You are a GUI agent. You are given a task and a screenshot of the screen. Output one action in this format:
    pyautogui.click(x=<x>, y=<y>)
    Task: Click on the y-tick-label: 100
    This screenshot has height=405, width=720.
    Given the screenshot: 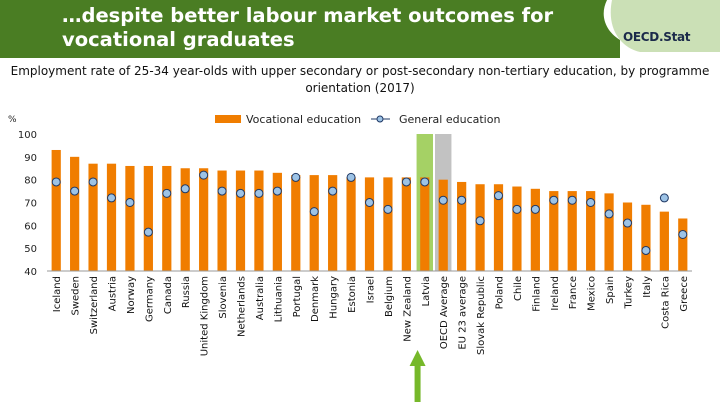 What is the action you would take?
    pyautogui.click(x=27, y=135)
    